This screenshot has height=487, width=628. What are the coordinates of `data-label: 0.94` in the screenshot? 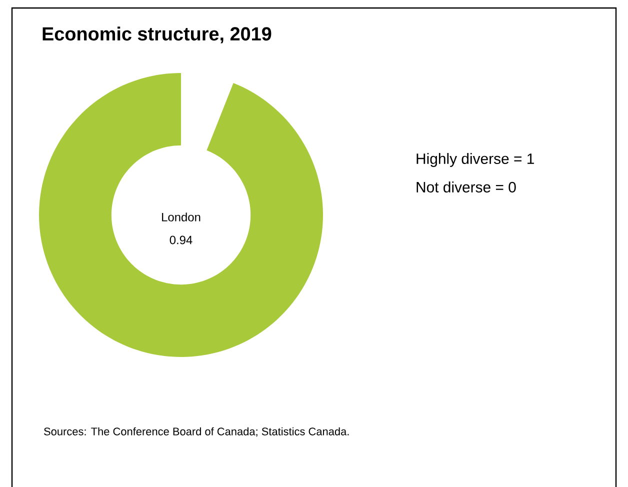 It's located at (181, 240).